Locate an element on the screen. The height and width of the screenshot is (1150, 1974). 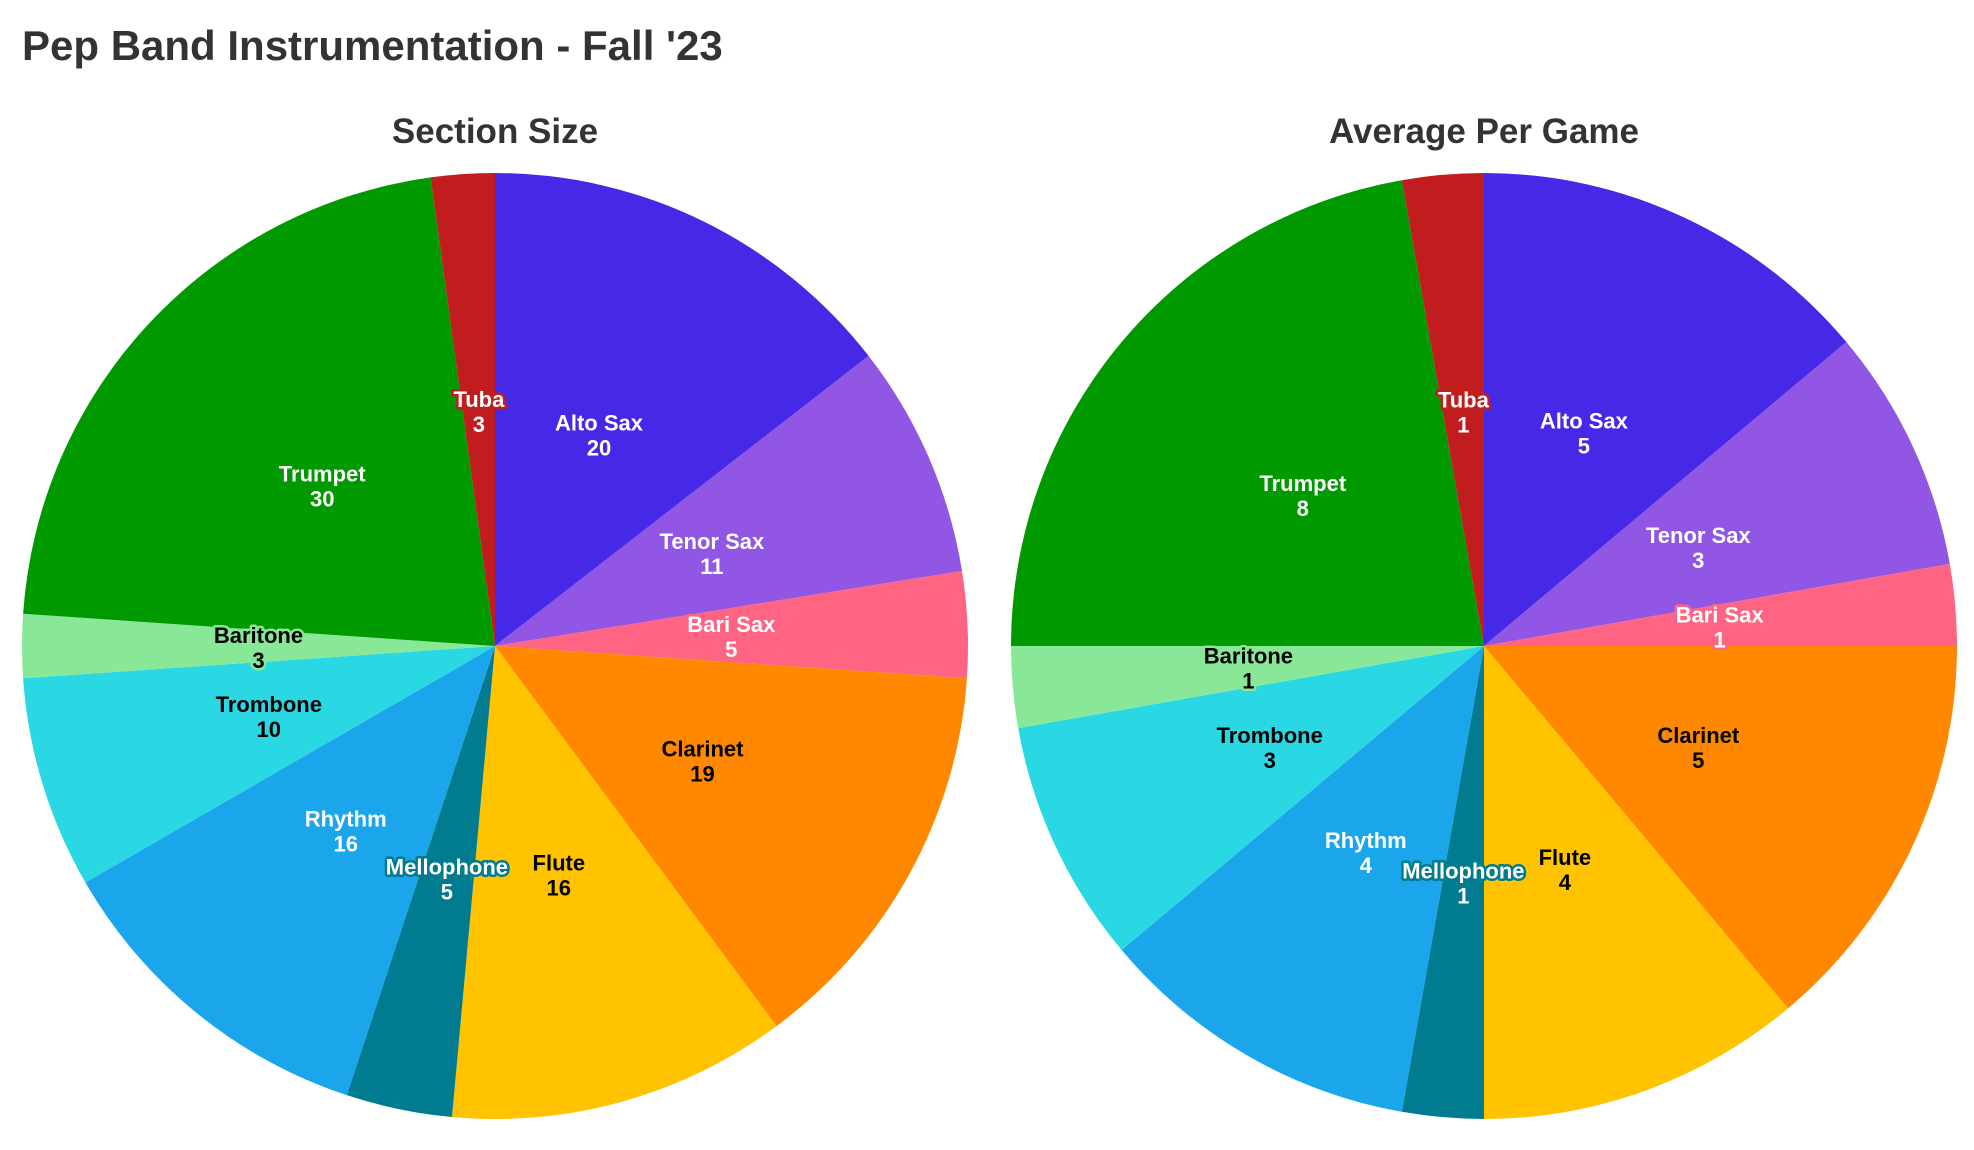
slice-label-trumpet: Trumpet 8 is located at coordinates (1302, 496).